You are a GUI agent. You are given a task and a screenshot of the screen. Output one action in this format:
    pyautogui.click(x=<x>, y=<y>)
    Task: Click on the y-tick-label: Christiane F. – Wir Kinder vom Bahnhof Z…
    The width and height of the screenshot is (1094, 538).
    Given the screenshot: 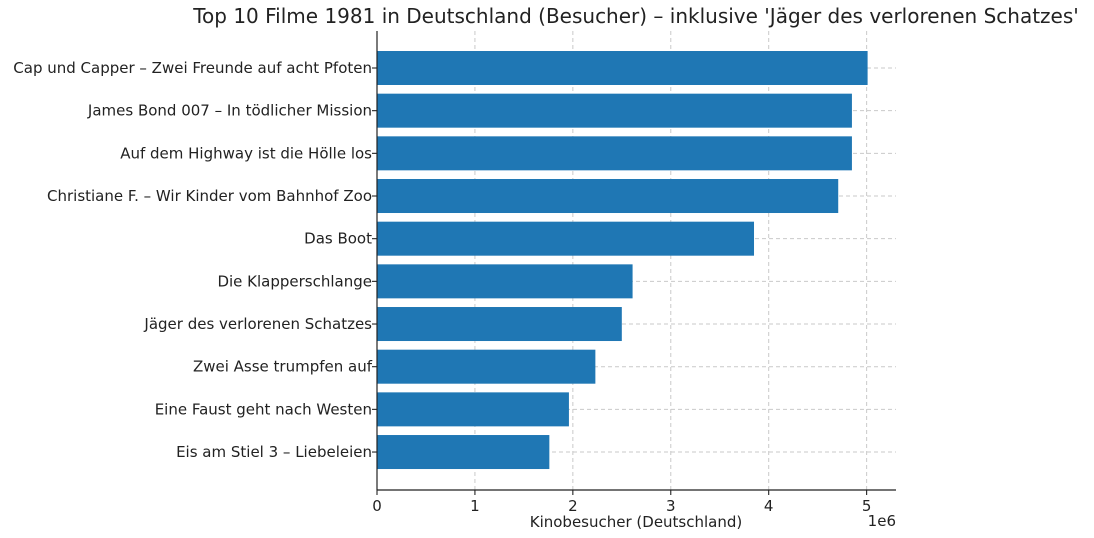 What is the action you would take?
    pyautogui.click(x=209, y=196)
    